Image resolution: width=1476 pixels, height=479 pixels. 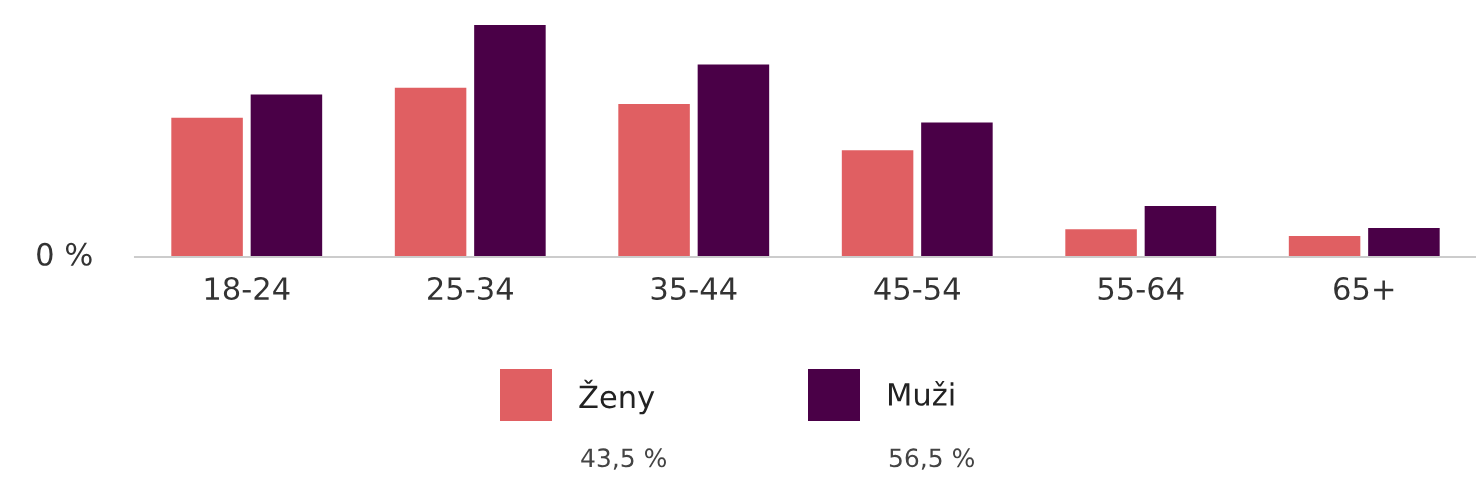 I want to click on text: 43,5 %, so click(x=623, y=459).